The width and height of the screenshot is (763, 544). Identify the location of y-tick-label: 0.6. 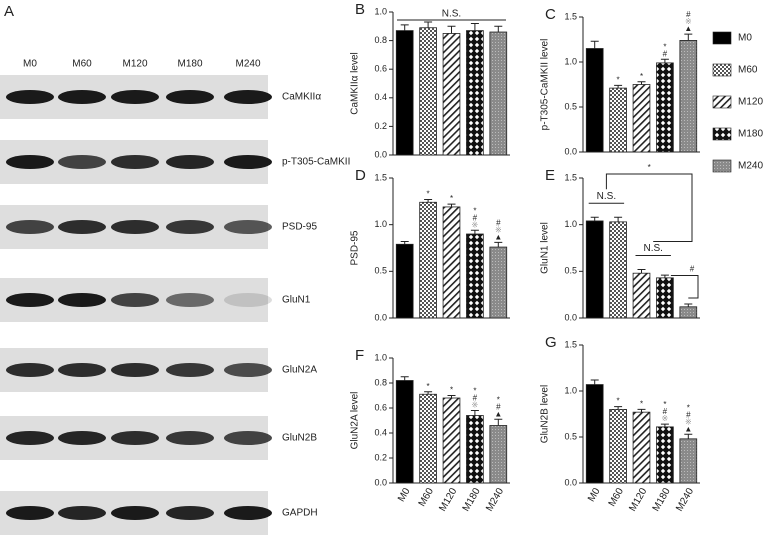
(380, 69).